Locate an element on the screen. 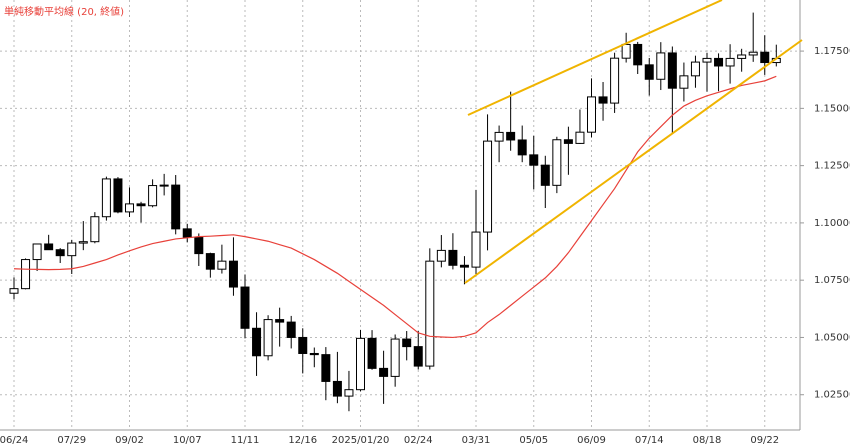 Image resolution: width=850 pixels, height=448 pixels. x-tick-label: 08/18 is located at coordinates (707, 440).